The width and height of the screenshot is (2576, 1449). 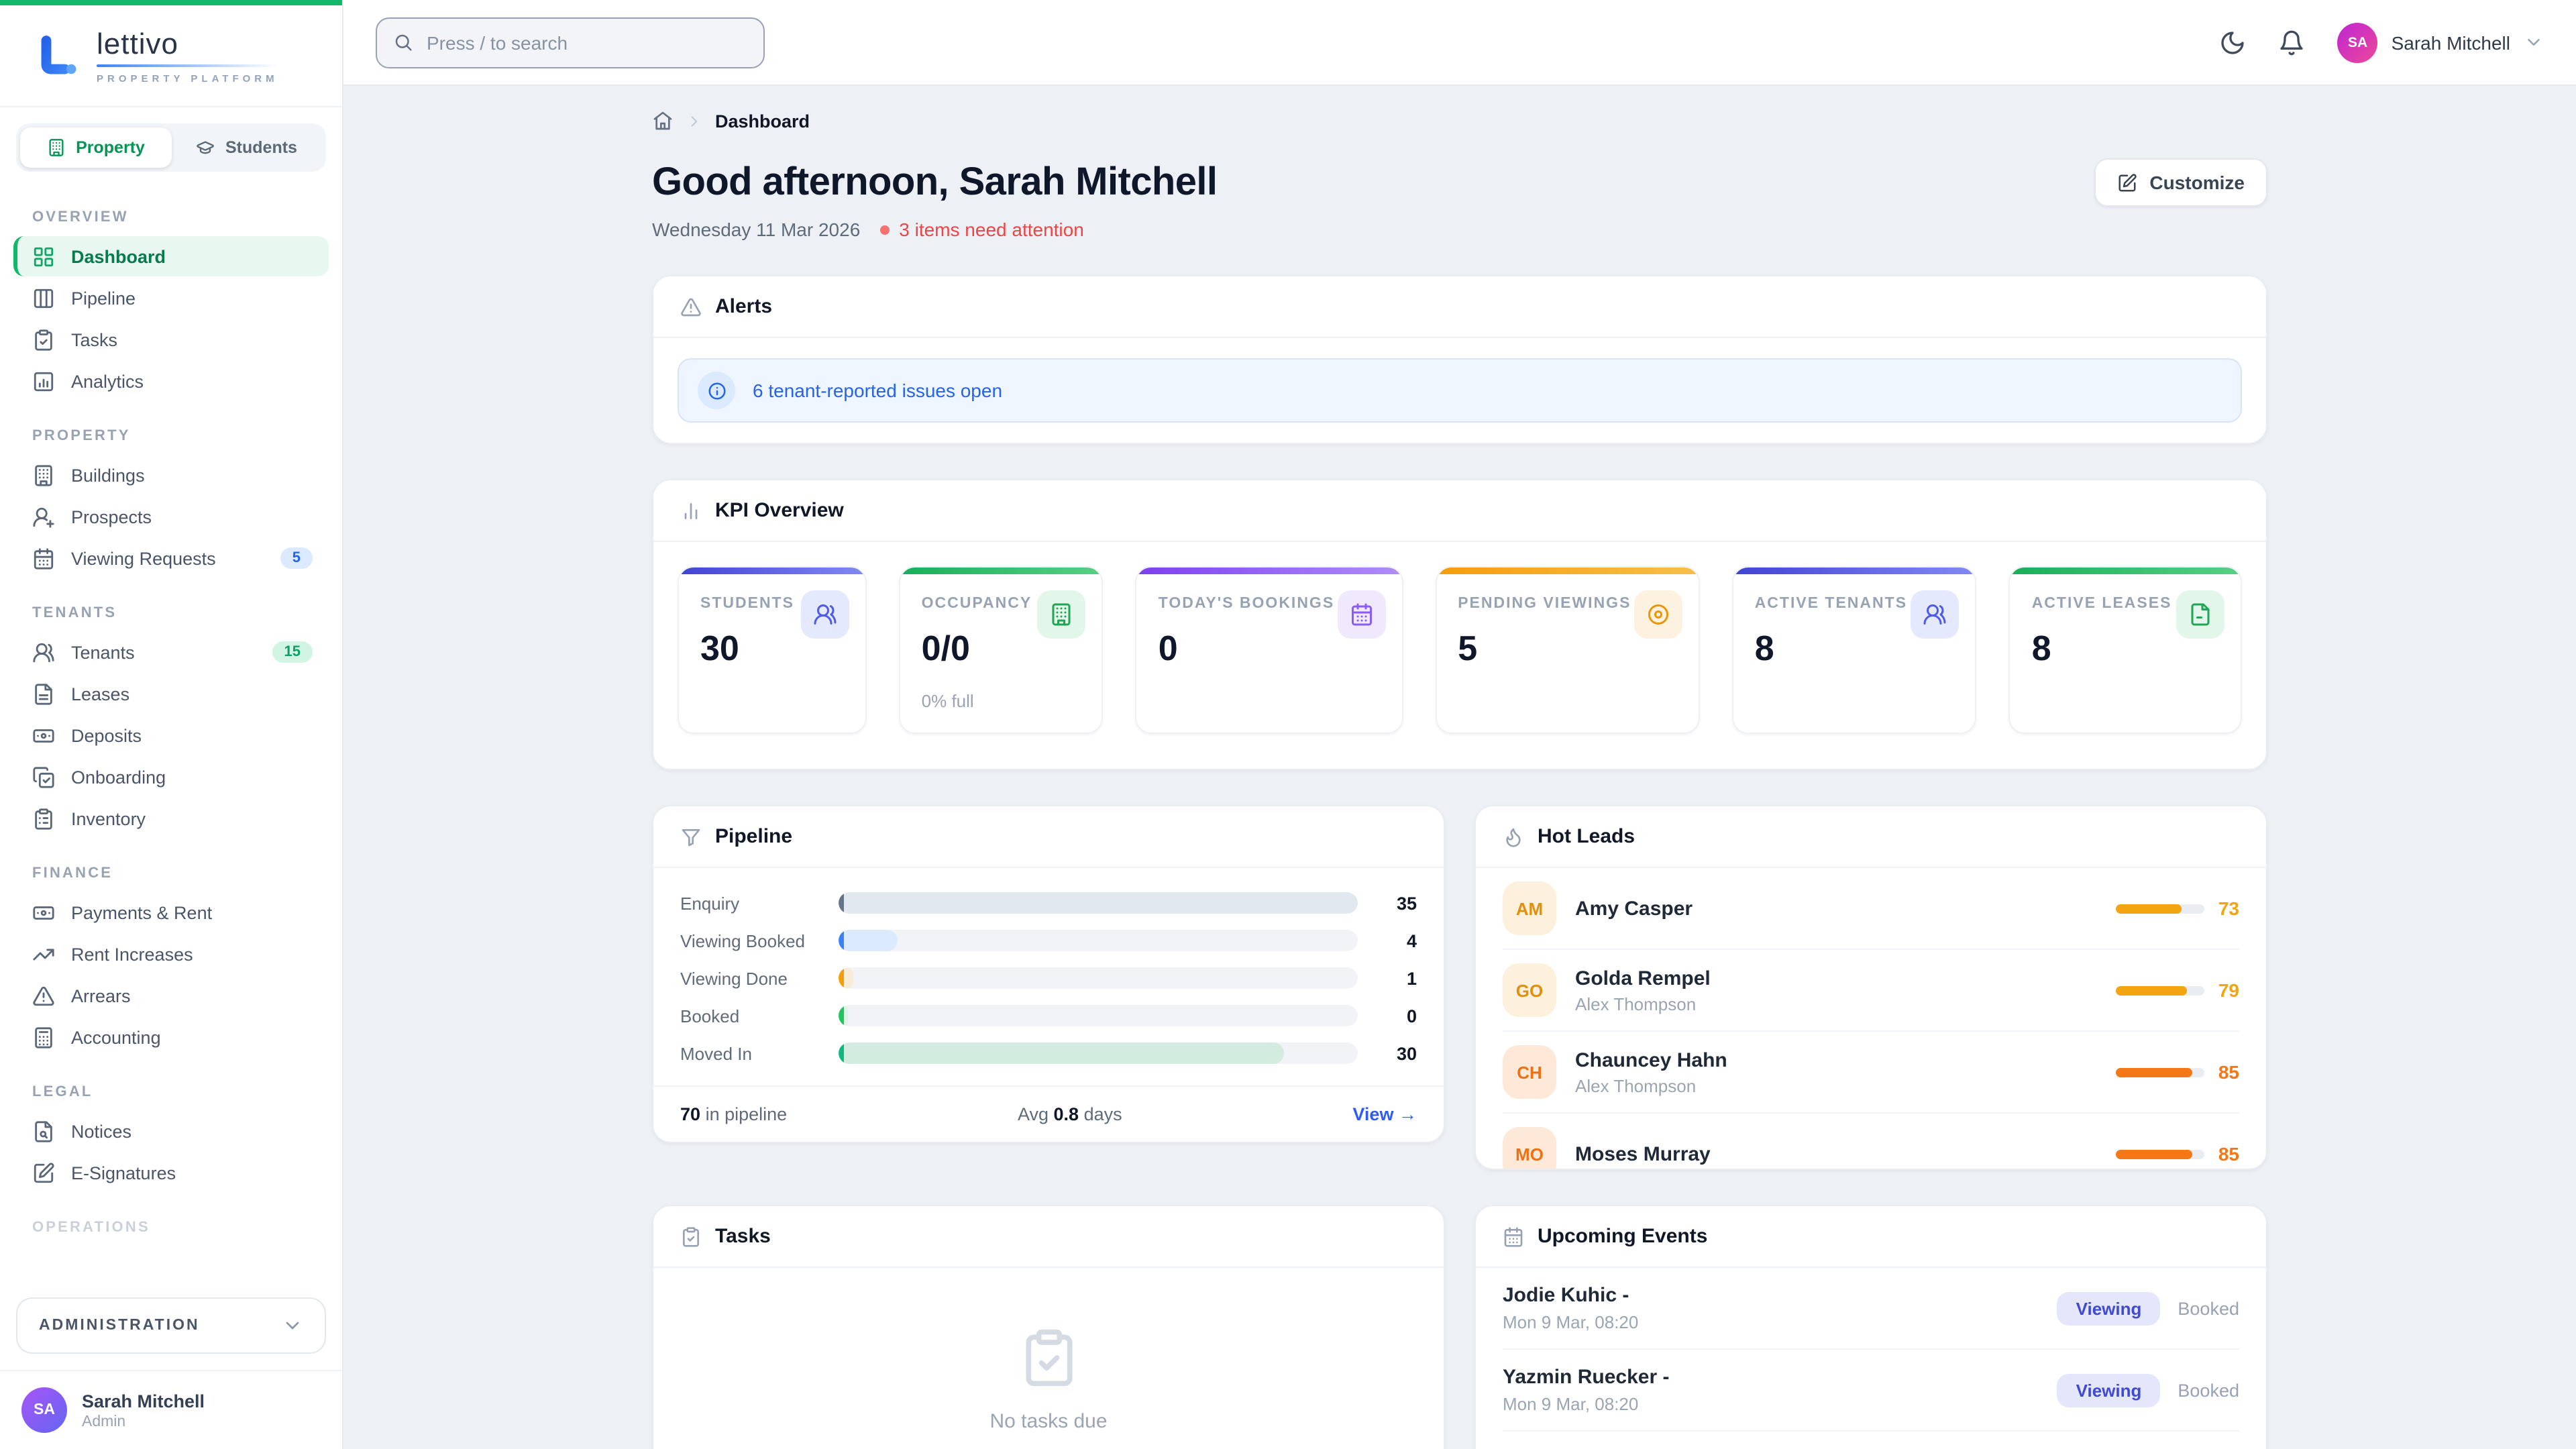 What do you see at coordinates (205, 147) in the screenshot?
I see `graduation-cap-icon` at bounding box center [205, 147].